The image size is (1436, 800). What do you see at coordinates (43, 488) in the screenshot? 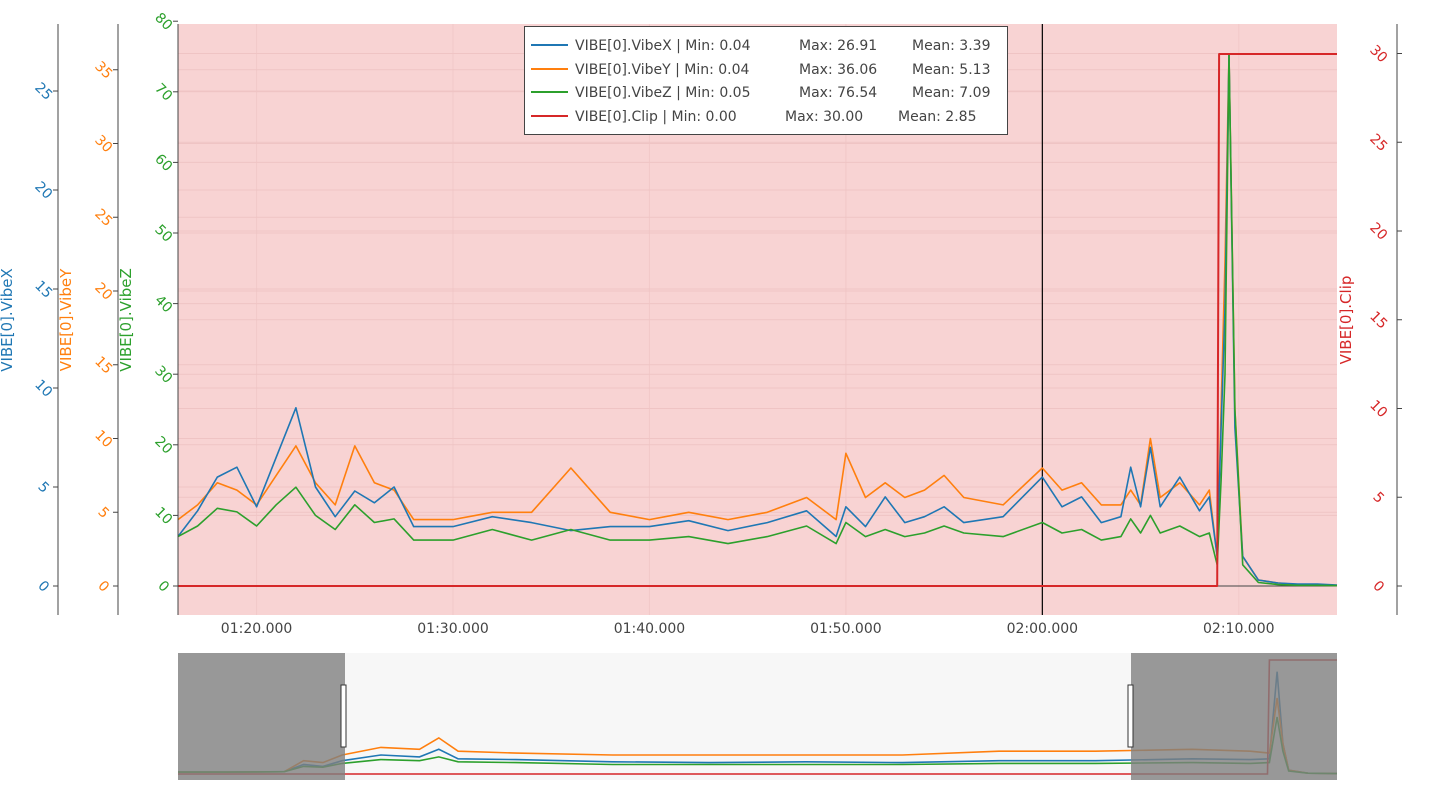
I see `tick-label-vibex-1: 5` at bounding box center [43, 488].